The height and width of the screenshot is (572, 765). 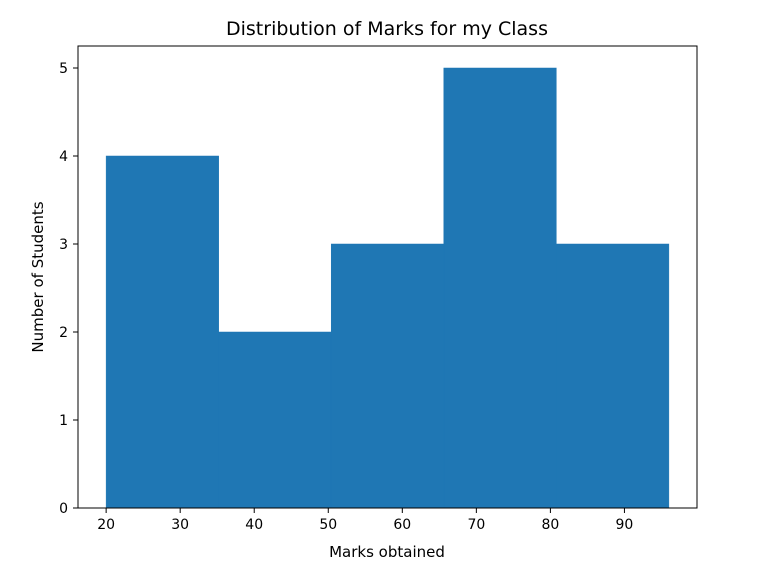 I want to click on x-tick-label: 30, so click(x=180, y=525).